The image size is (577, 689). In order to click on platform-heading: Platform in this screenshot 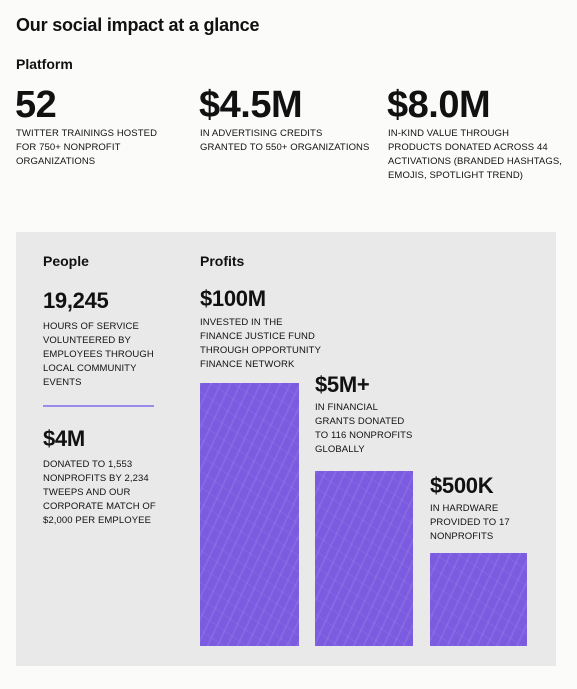, I will do `click(44, 64)`.